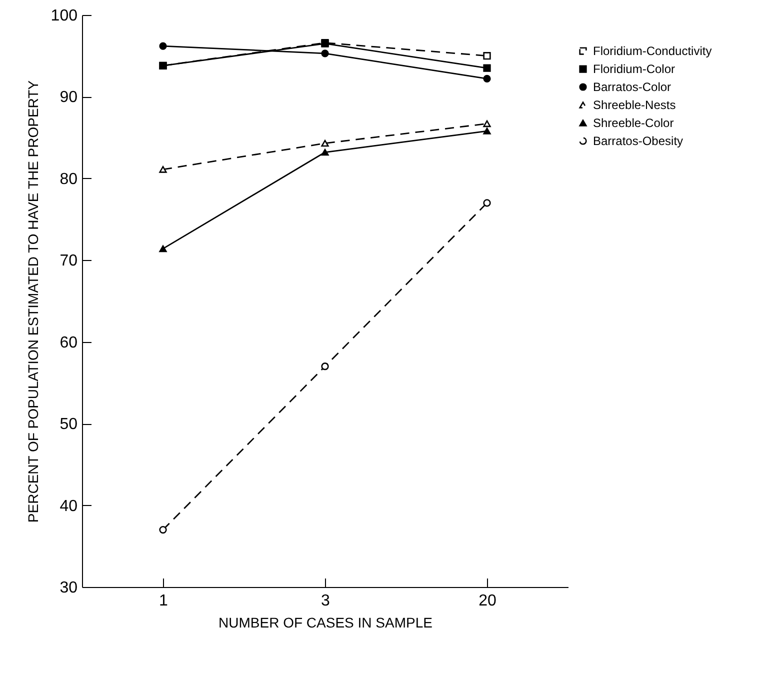 The width and height of the screenshot is (771, 697). What do you see at coordinates (69, 425) in the screenshot?
I see `y-tick-label: 50` at bounding box center [69, 425].